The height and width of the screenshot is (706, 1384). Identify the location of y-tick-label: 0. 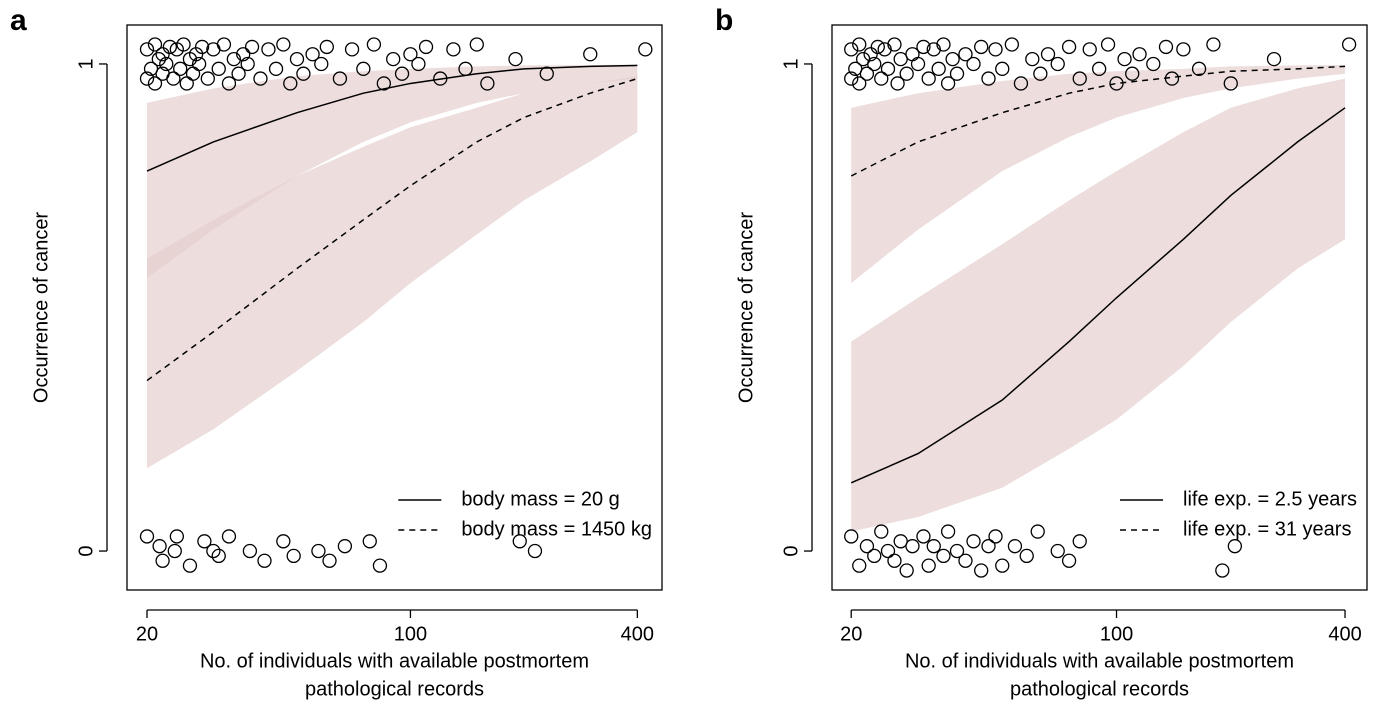
(86, 550).